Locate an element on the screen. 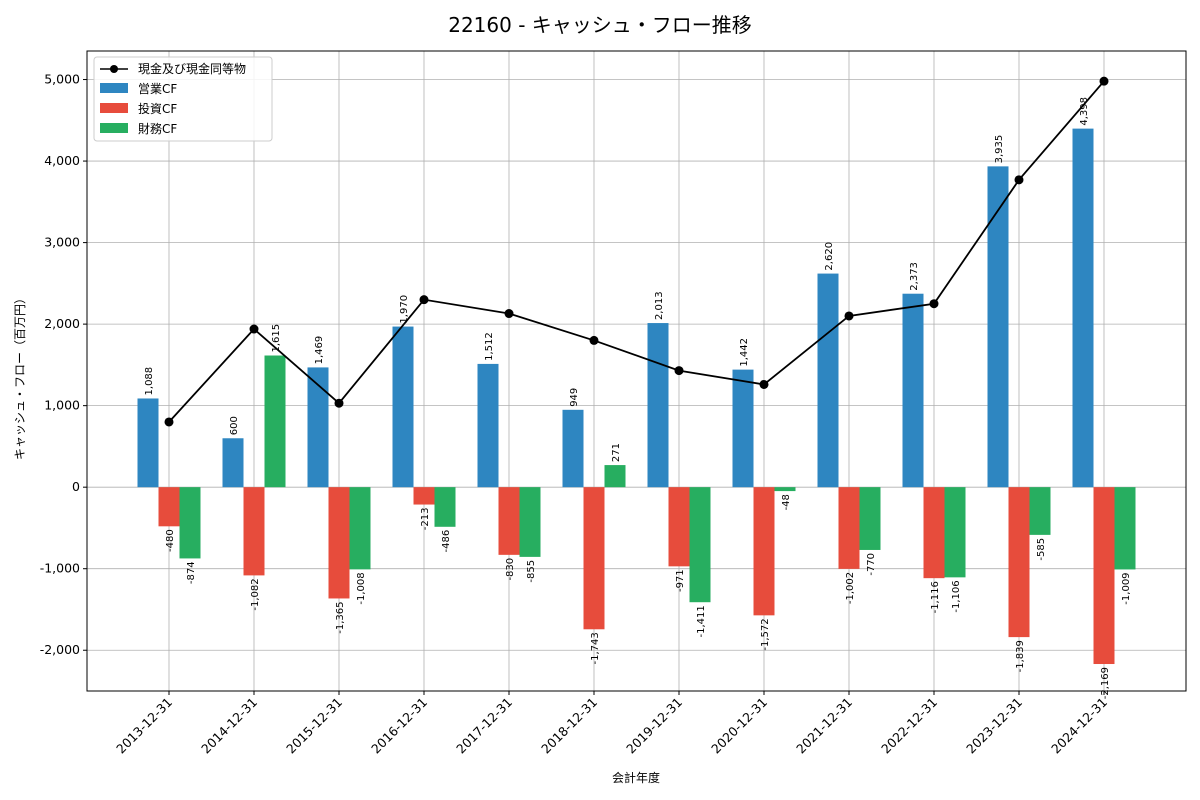 The image size is (1200, 800). data-label-operating-cf: 1,088 is located at coordinates (149, 381).